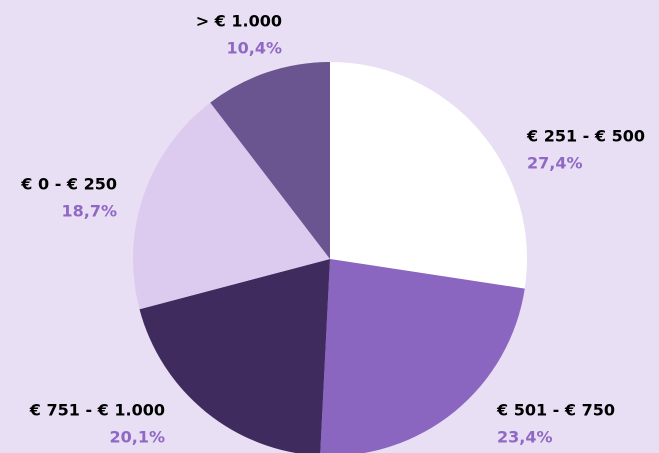 The height and width of the screenshot is (453, 659). I want to click on slice-value-label: 20,1%, so click(137, 437).